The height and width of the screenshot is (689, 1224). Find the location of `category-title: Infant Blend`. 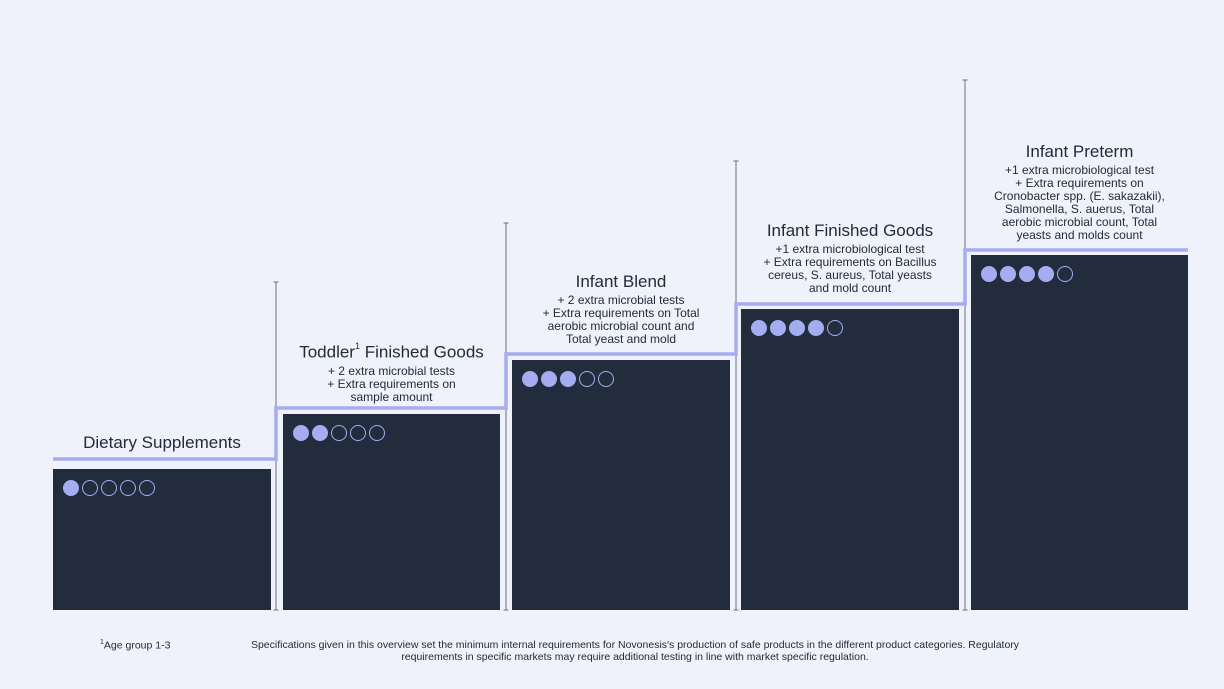

category-title: Infant Blend is located at coordinates (621, 282).